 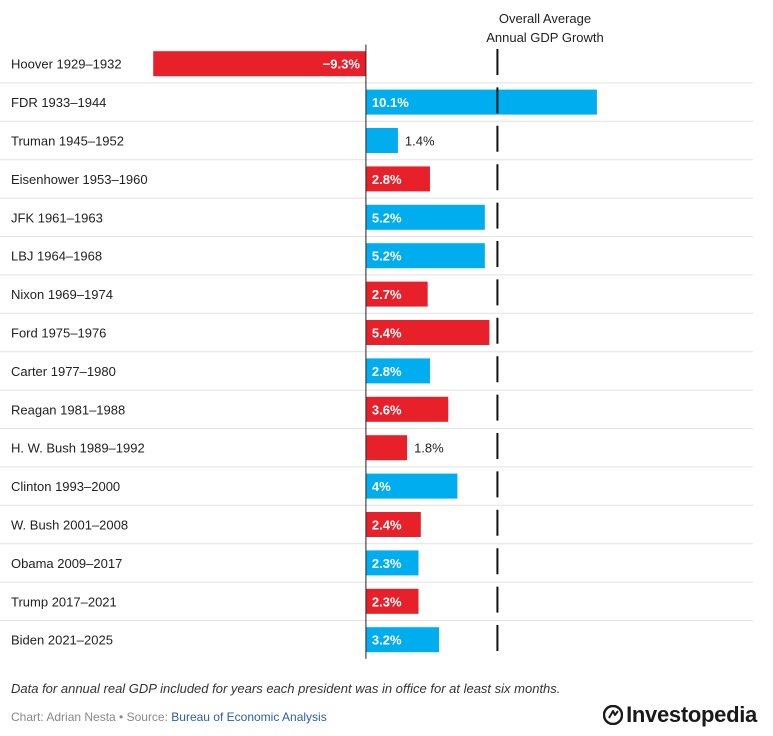 I want to click on credit-text: Chart: Adrian Nesta • Source:, so click(x=91, y=717).